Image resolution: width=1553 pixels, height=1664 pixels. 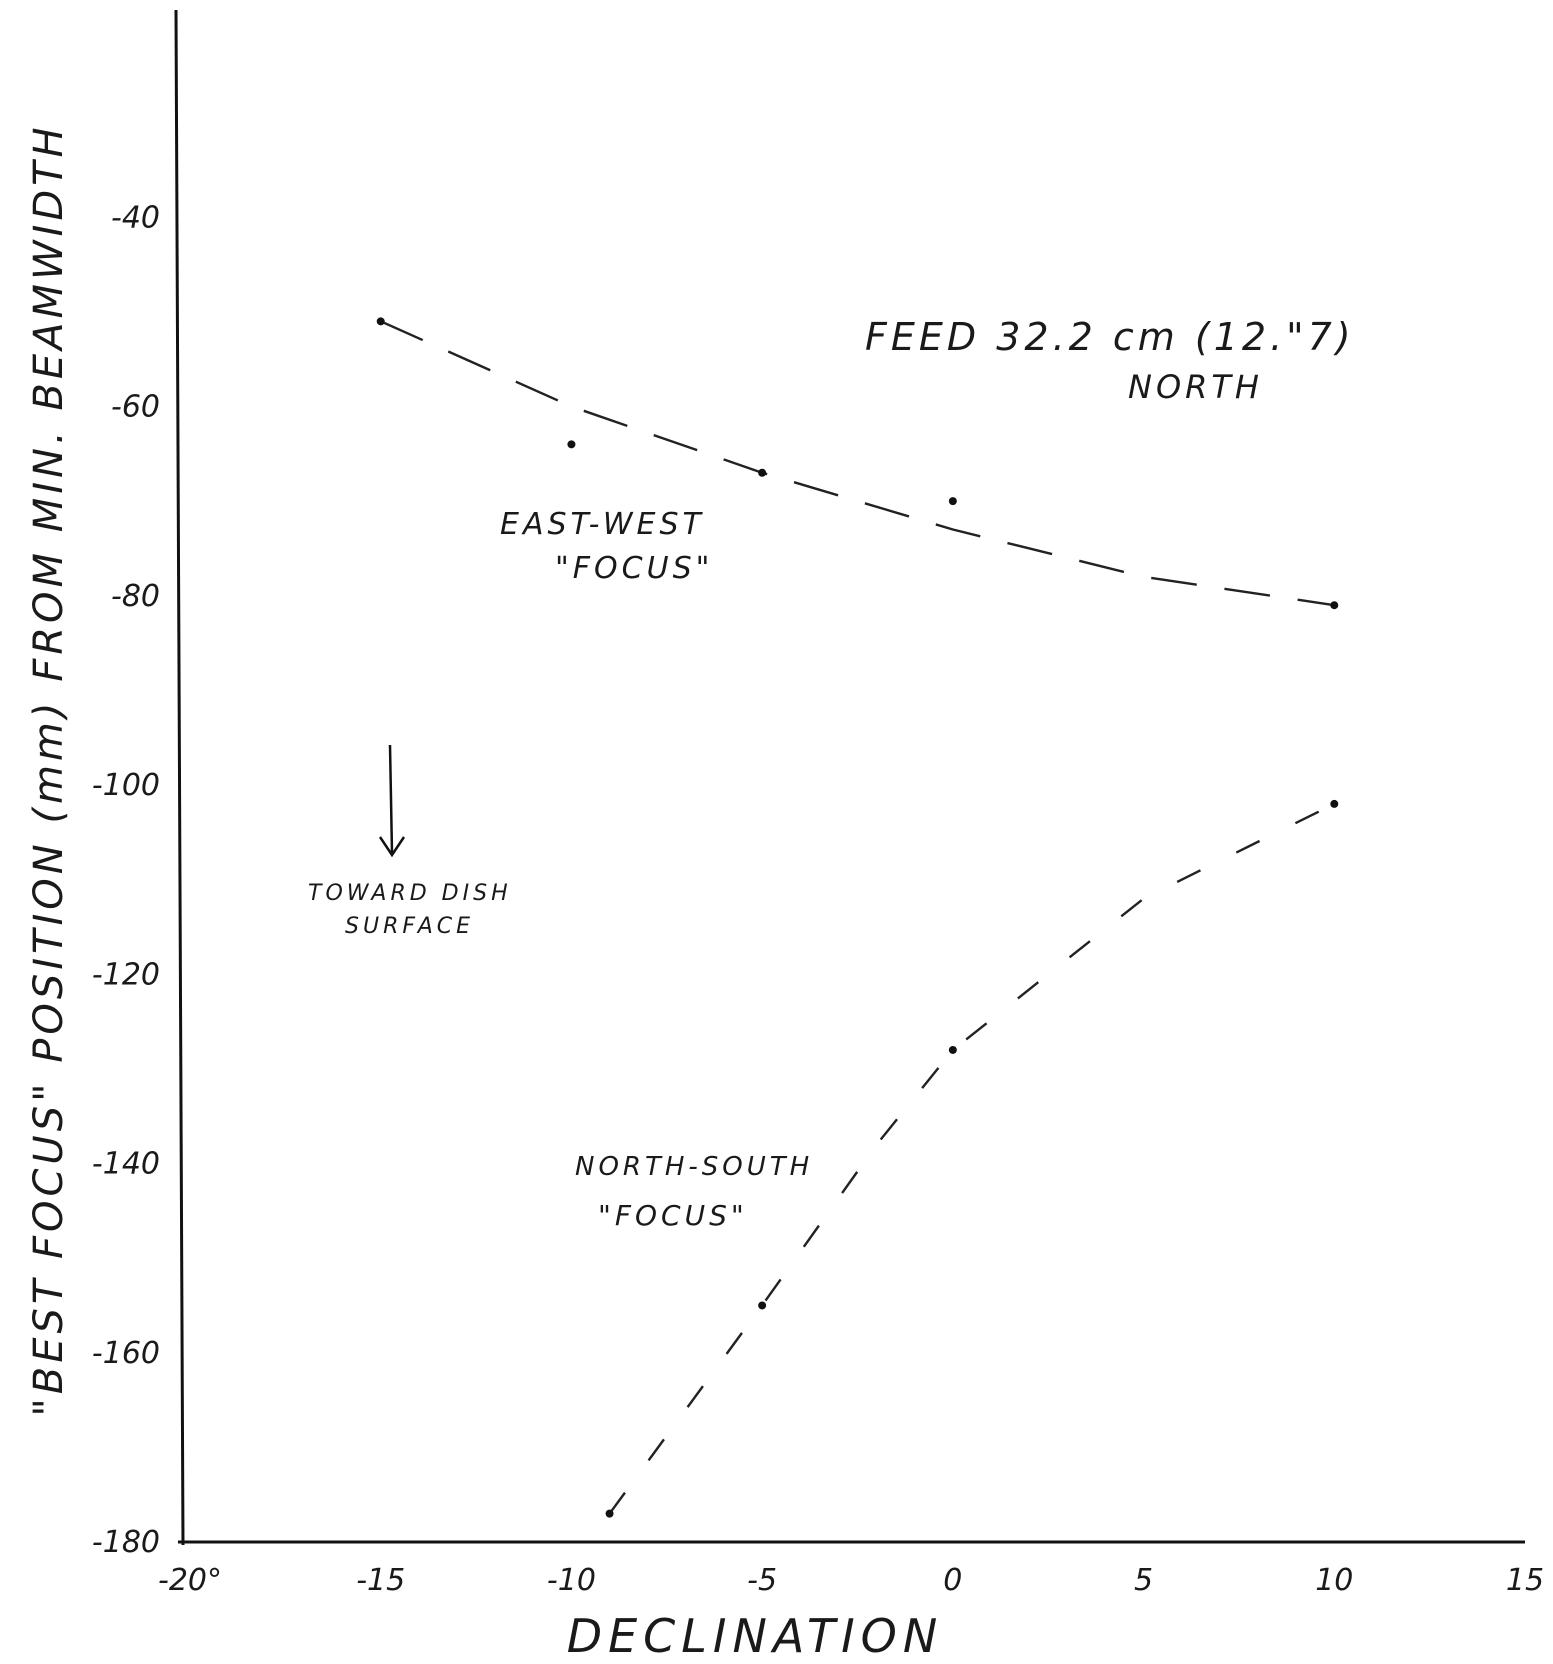 I want to click on y-tick-label: -180, so click(x=126, y=1542).